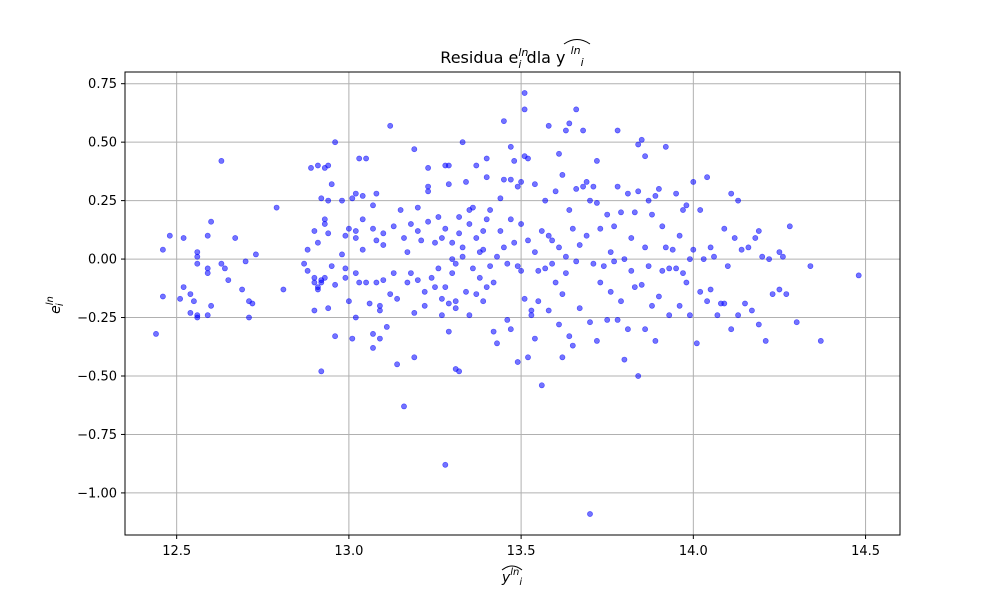 This screenshot has width=1000, height=604. Describe the element at coordinates (577, 42) in the screenshot. I see `title-hat-mark` at that location.